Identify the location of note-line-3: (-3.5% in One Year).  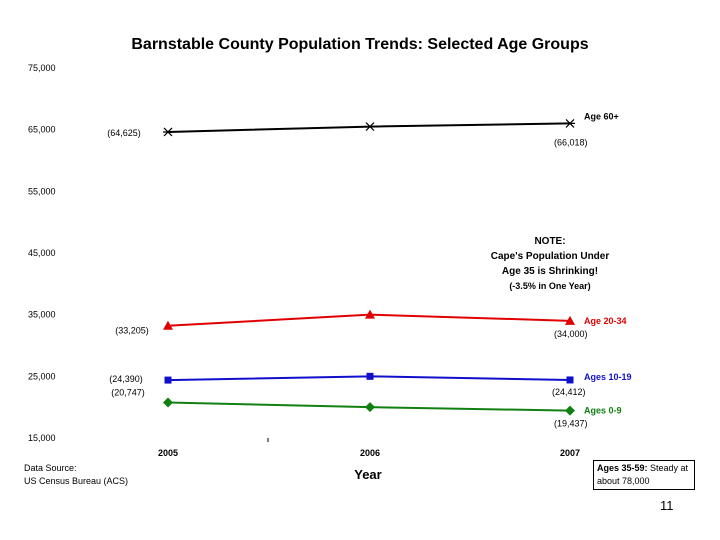
(550, 286).